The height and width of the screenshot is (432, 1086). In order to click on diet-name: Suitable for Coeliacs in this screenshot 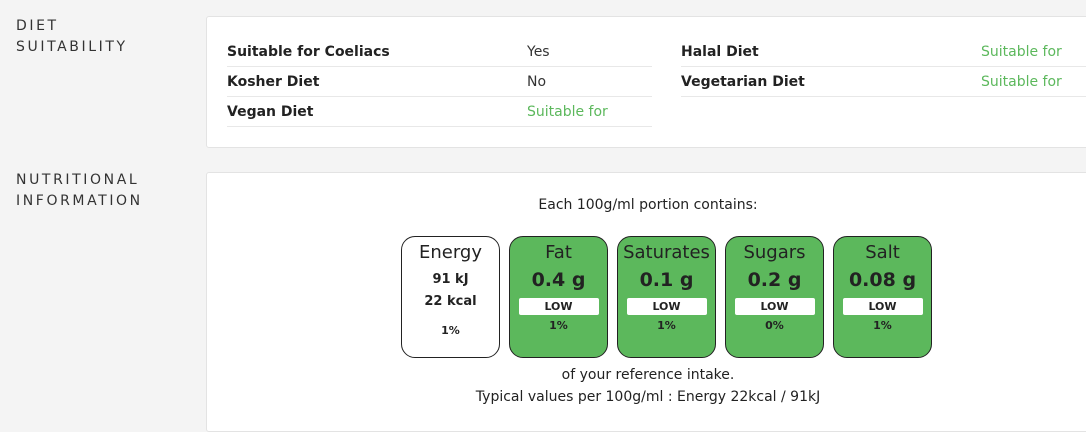, I will do `click(308, 51)`.